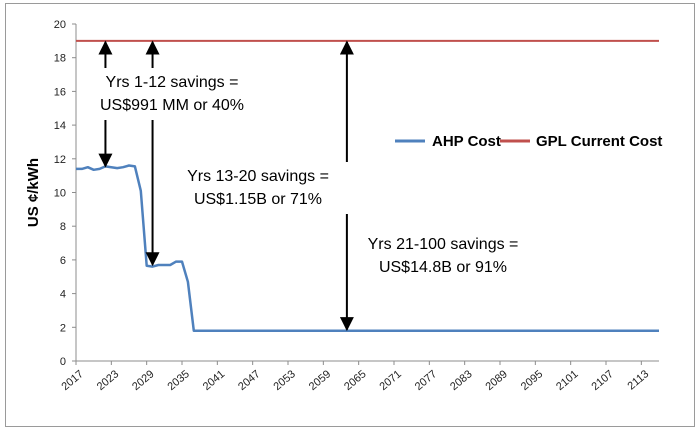  I want to click on y-tick-label: 20, so click(60, 25).